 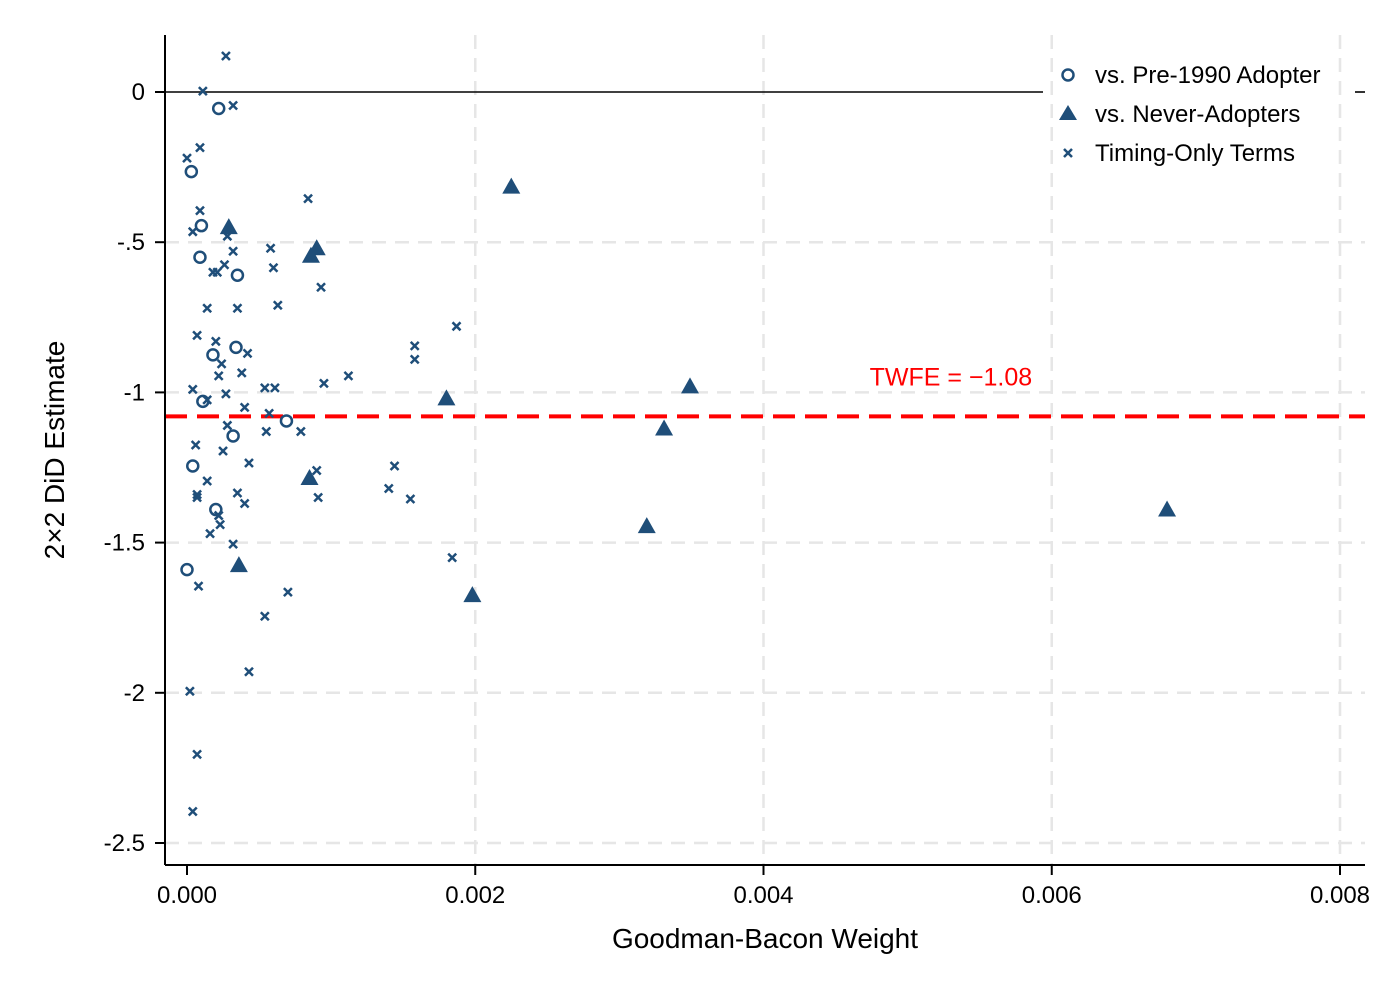 What do you see at coordinates (1052, 895) in the screenshot?
I see `x-tick-label: 0.006` at bounding box center [1052, 895].